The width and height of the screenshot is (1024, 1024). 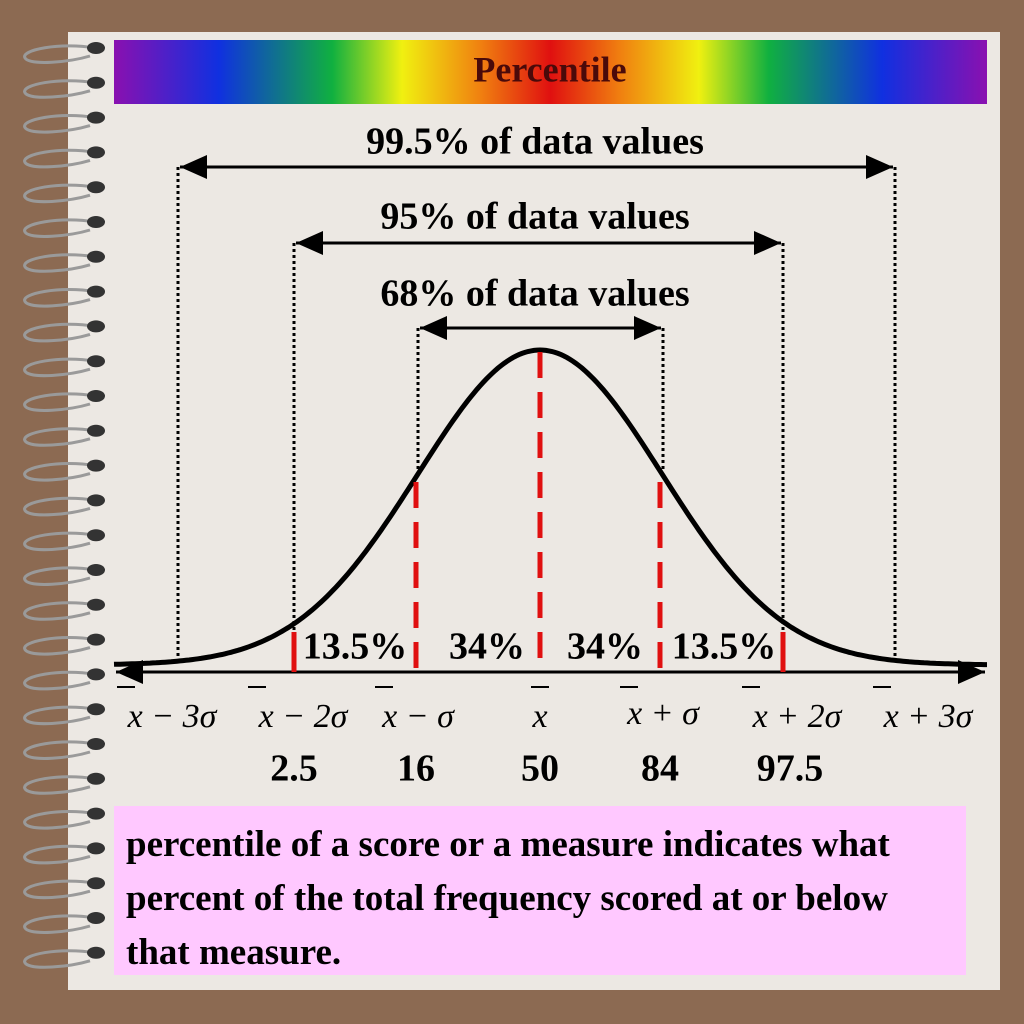 I want to click on title-bar, so click(x=550, y=72).